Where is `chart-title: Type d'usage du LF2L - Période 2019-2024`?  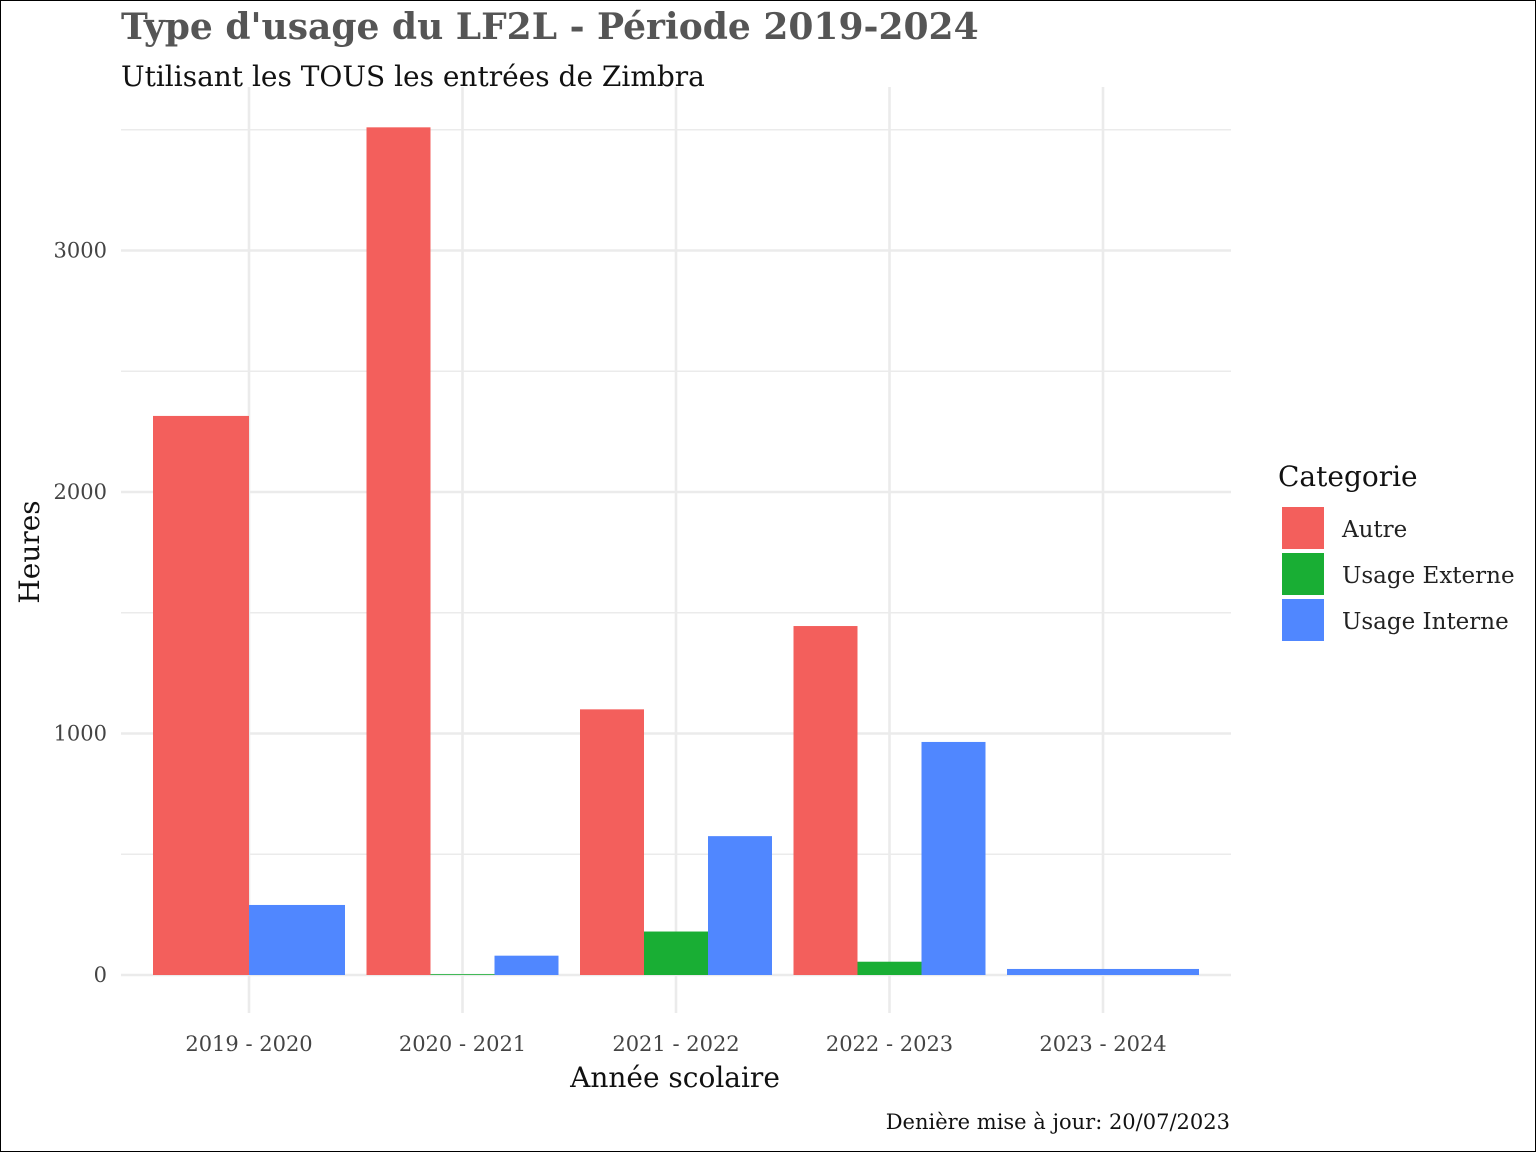
chart-title: Type d'usage du LF2L - Période 2019-2024 is located at coordinates (550, 27).